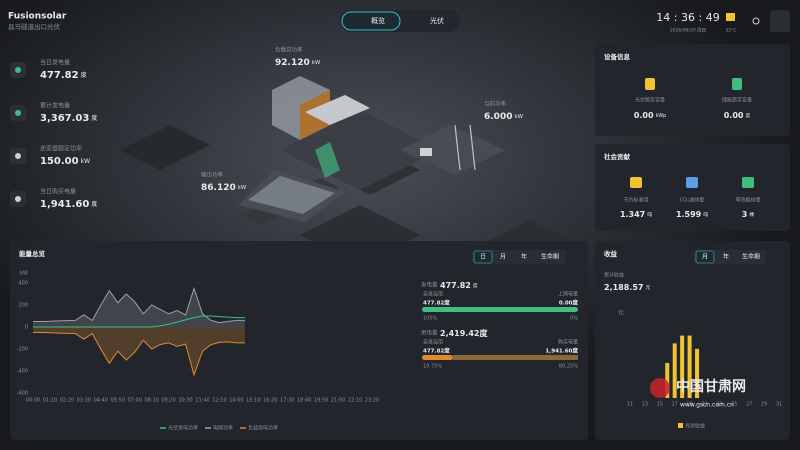 This screenshot has height=450, width=800. What do you see at coordinates (183, 428) in the screenshot?
I see `legend-label: 光伏发电功率` at bounding box center [183, 428].